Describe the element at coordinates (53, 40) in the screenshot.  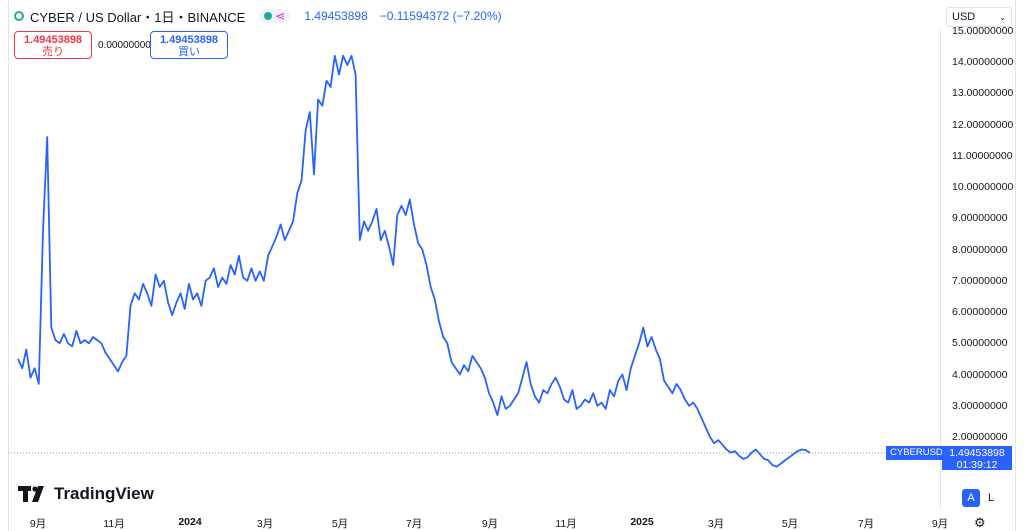
I see `sell-price: 1.49453898` at that location.